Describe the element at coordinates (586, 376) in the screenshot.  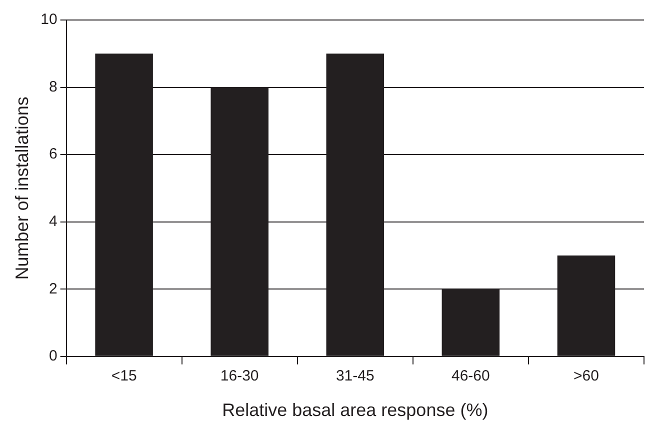
I see `x-tick-label: >60` at that location.